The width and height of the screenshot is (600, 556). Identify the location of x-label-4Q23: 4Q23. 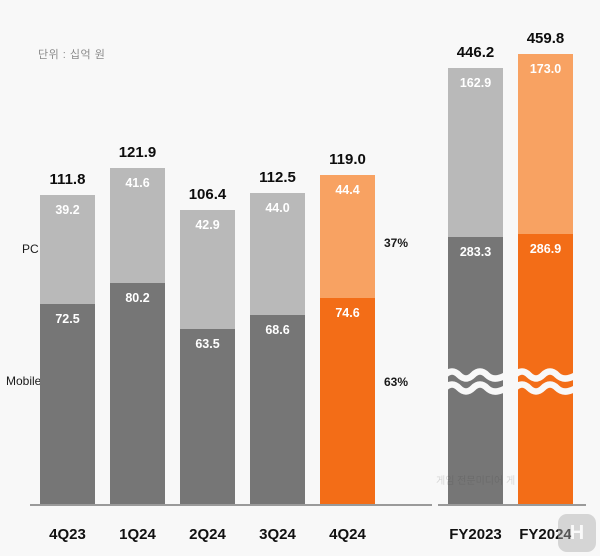
(67, 534).